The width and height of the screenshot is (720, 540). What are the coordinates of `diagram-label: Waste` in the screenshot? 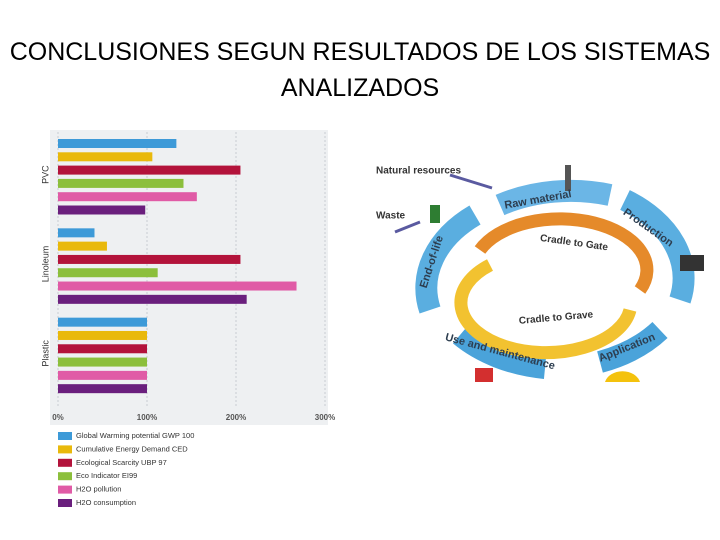 It's located at (391, 216).